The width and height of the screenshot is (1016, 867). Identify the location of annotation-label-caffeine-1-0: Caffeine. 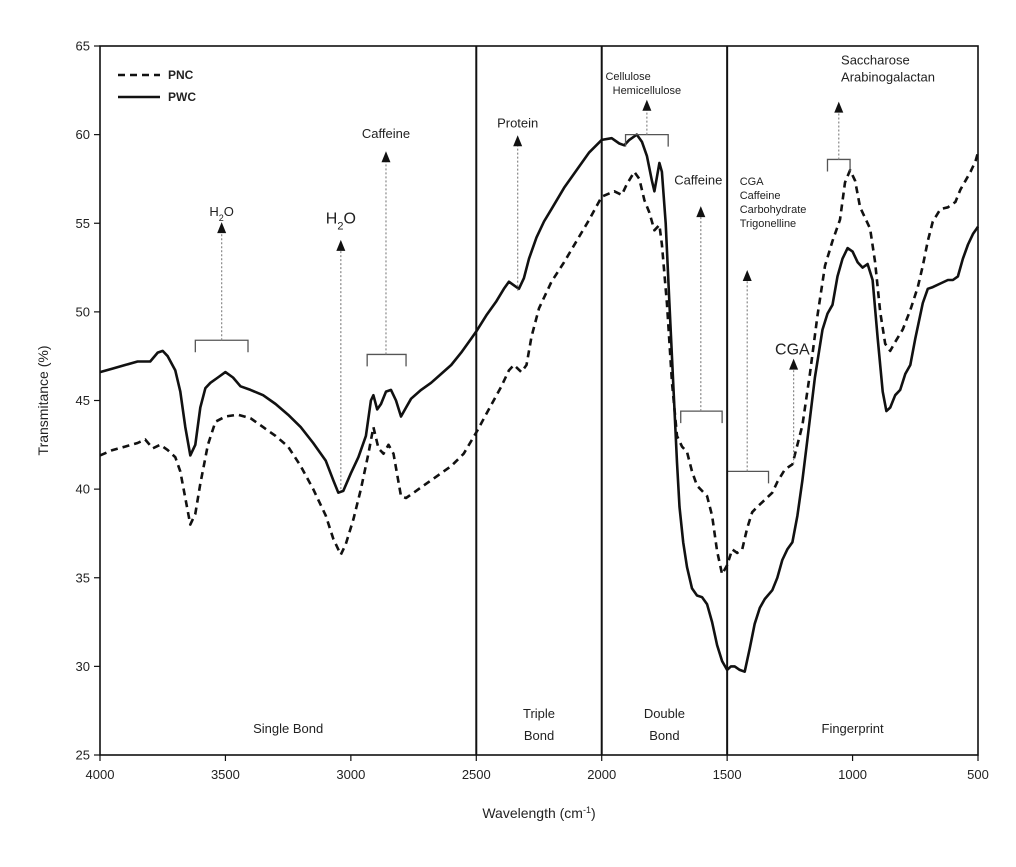
(386, 133).